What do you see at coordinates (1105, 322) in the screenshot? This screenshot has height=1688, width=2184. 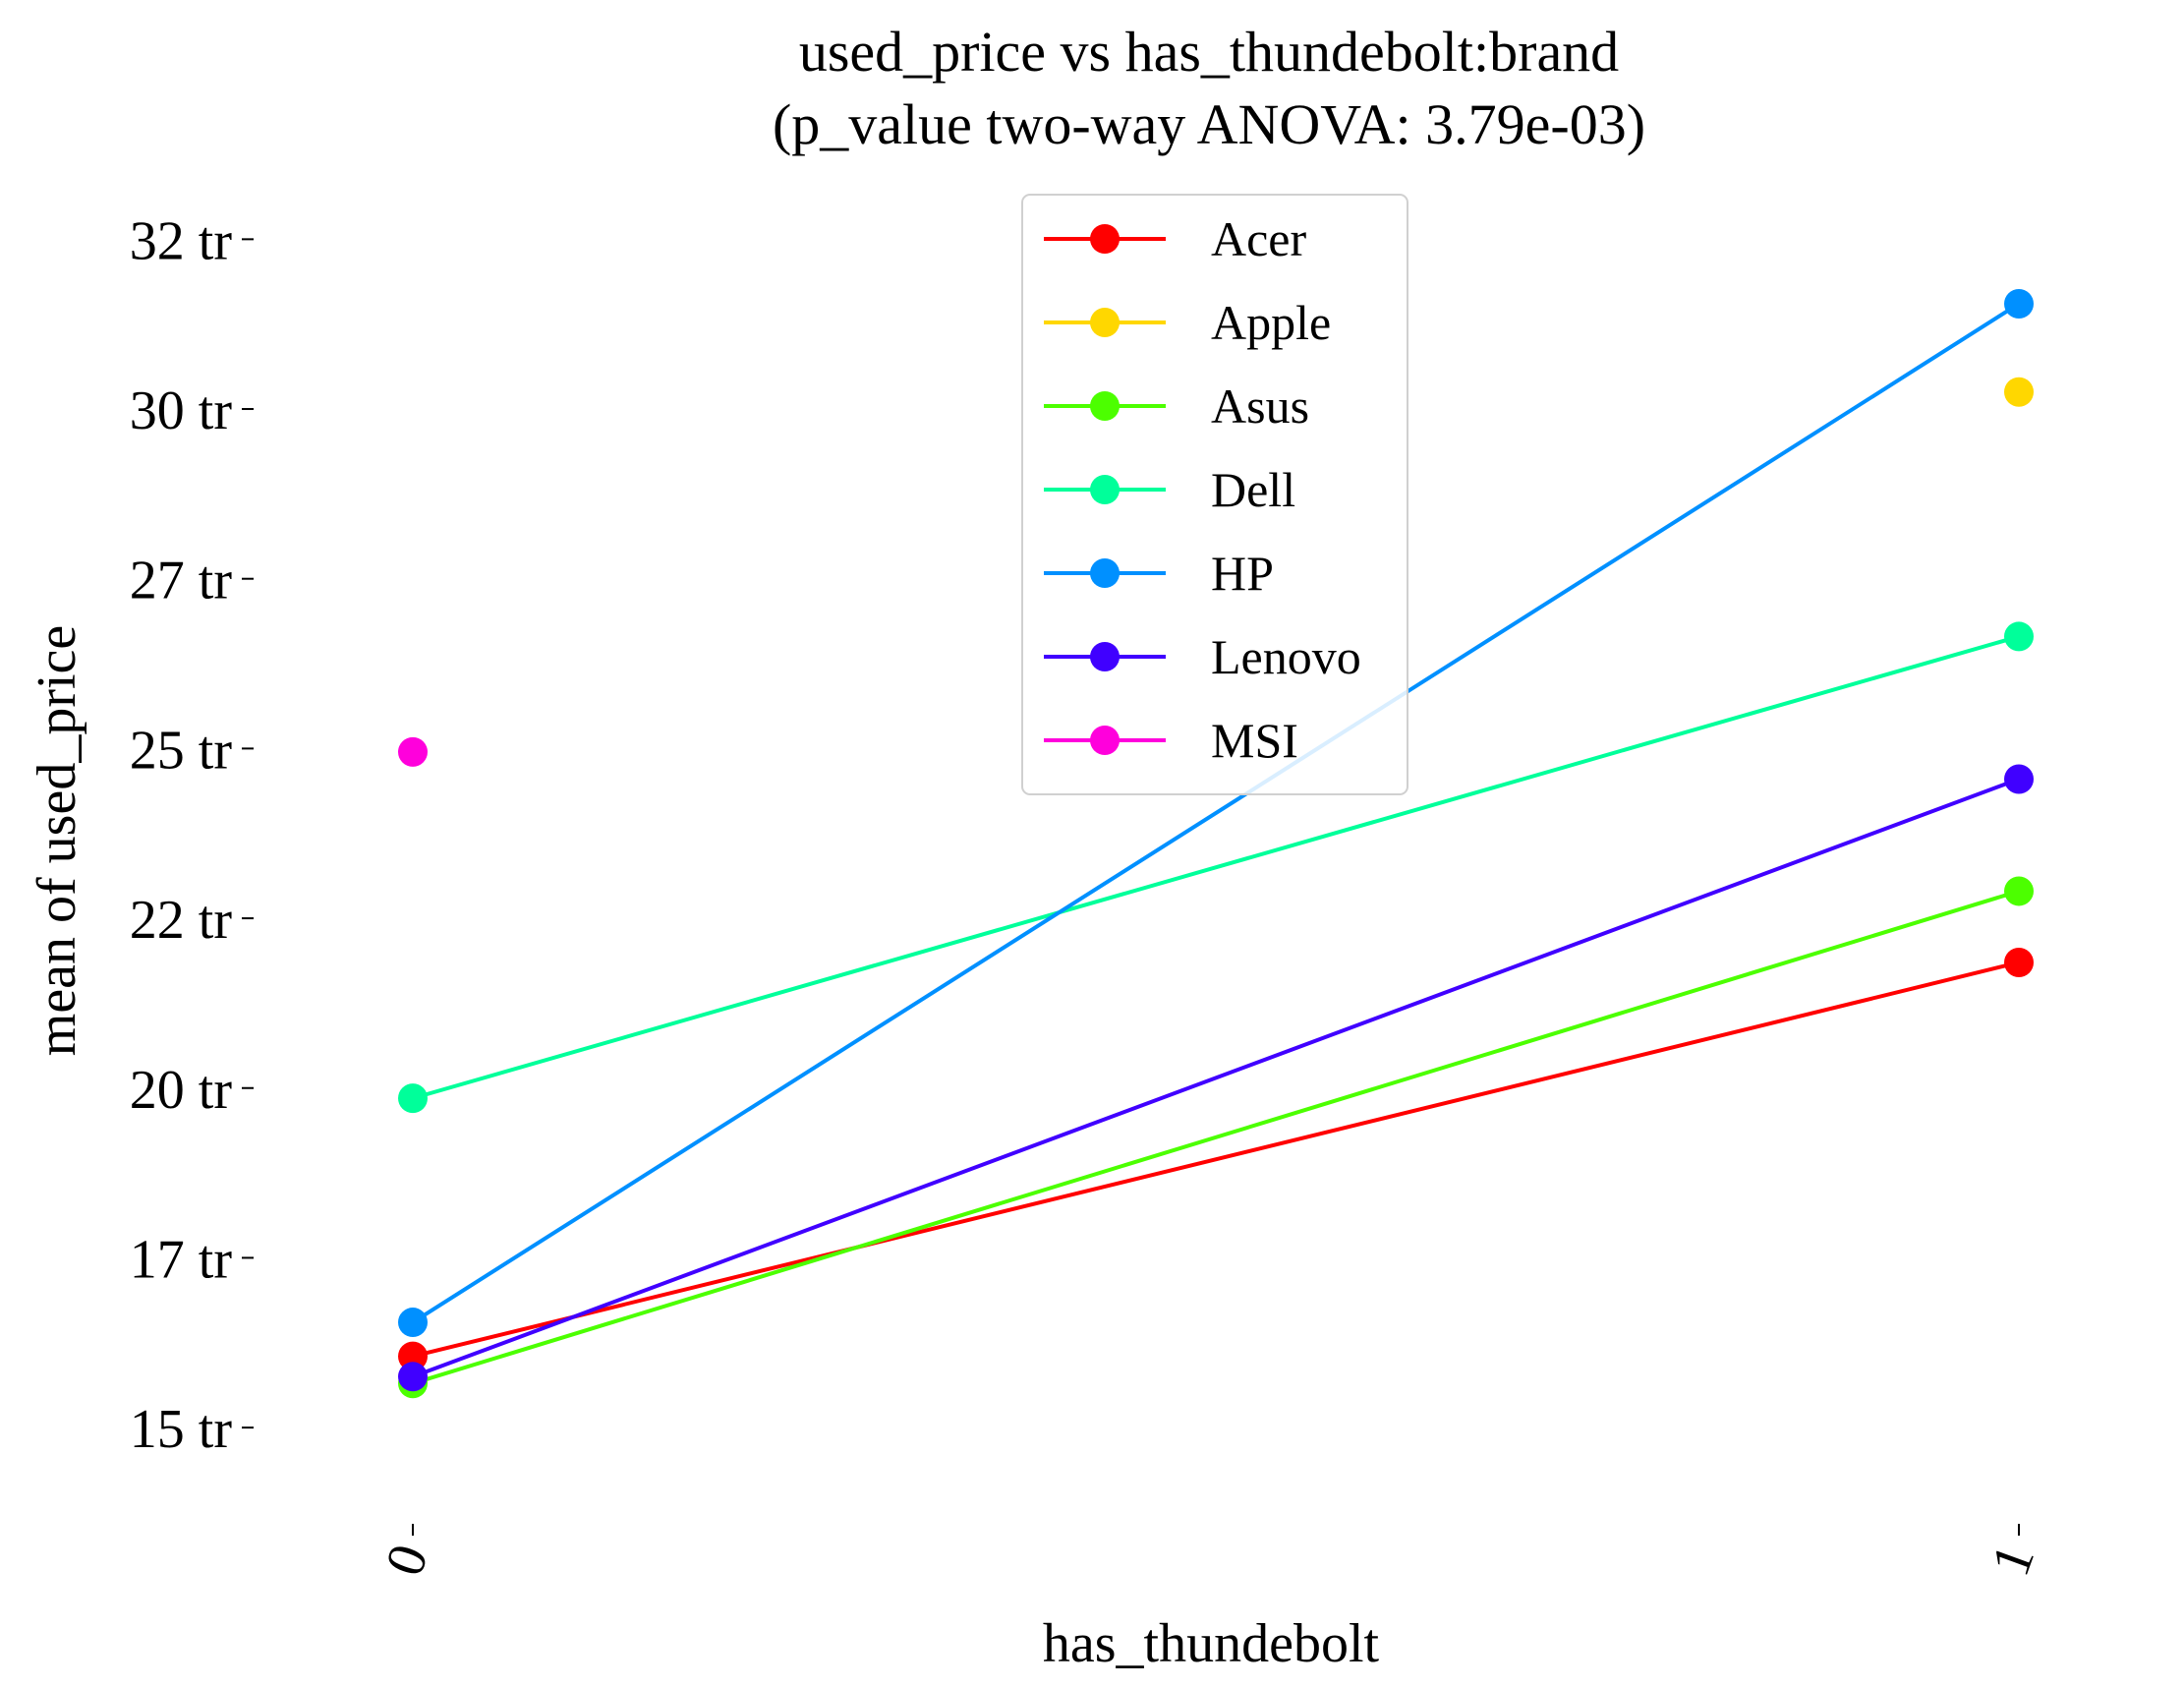 I see `legend-marker-apple` at bounding box center [1105, 322].